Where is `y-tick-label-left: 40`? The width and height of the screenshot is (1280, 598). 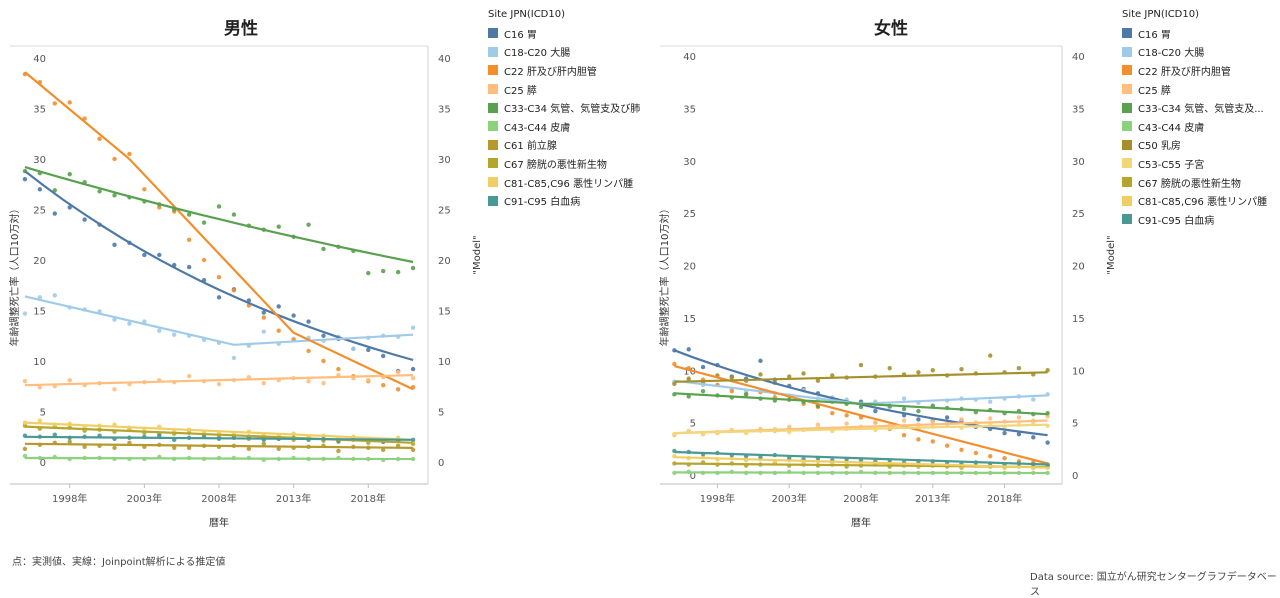
y-tick-label-left: 40 is located at coordinates (689, 57).